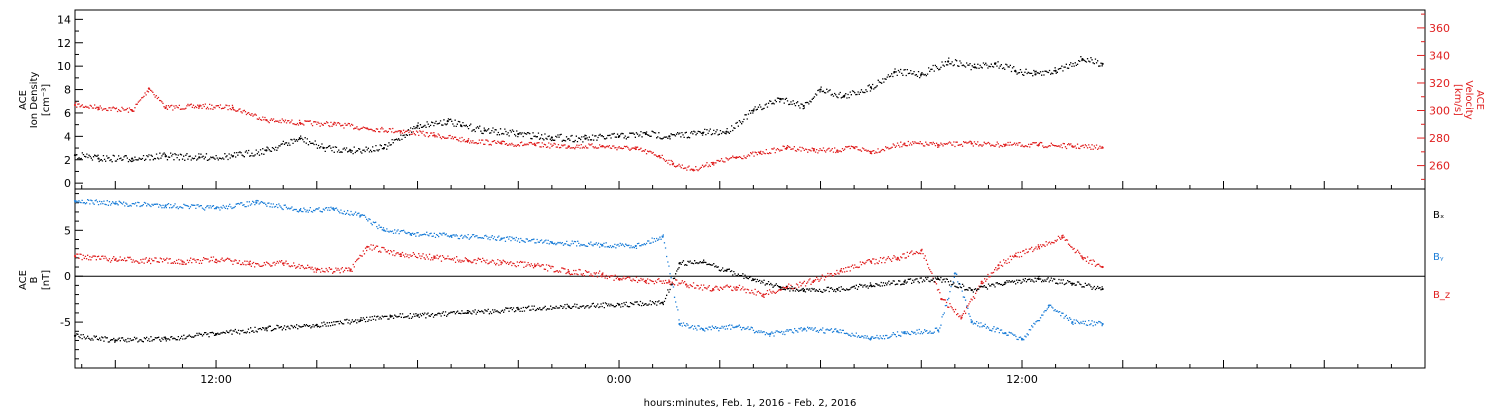 The height and width of the screenshot is (410, 1500). Describe the element at coordinates (67, 276) in the screenshot. I see `b-tick-label: 0` at that location.